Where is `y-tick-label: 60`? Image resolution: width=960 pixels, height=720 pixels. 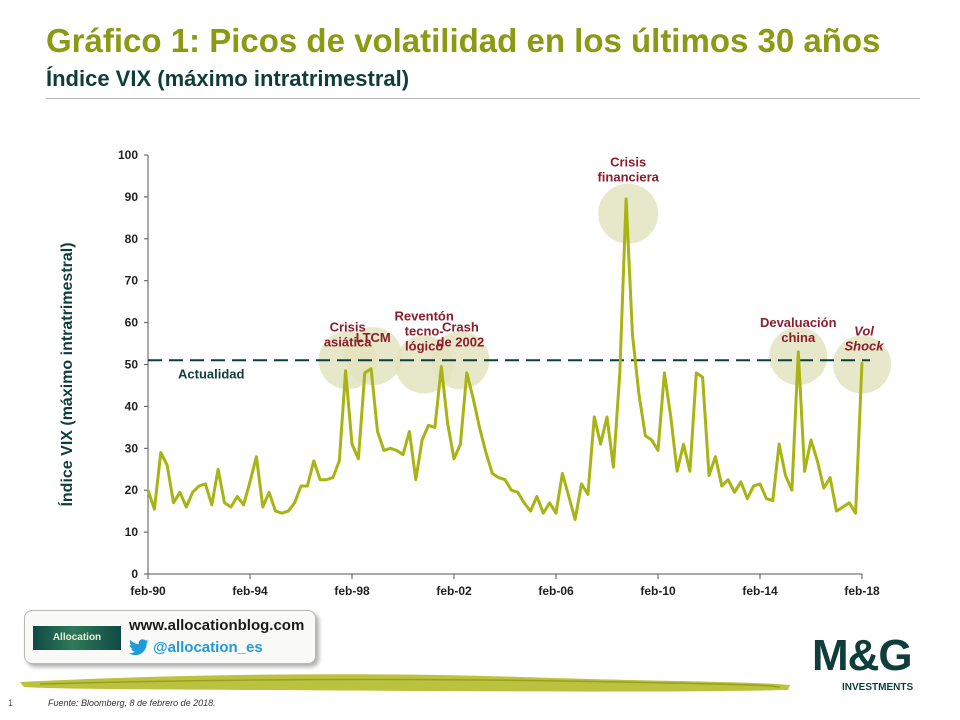
y-tick-label: 60 is located at coordinates (132, 323).